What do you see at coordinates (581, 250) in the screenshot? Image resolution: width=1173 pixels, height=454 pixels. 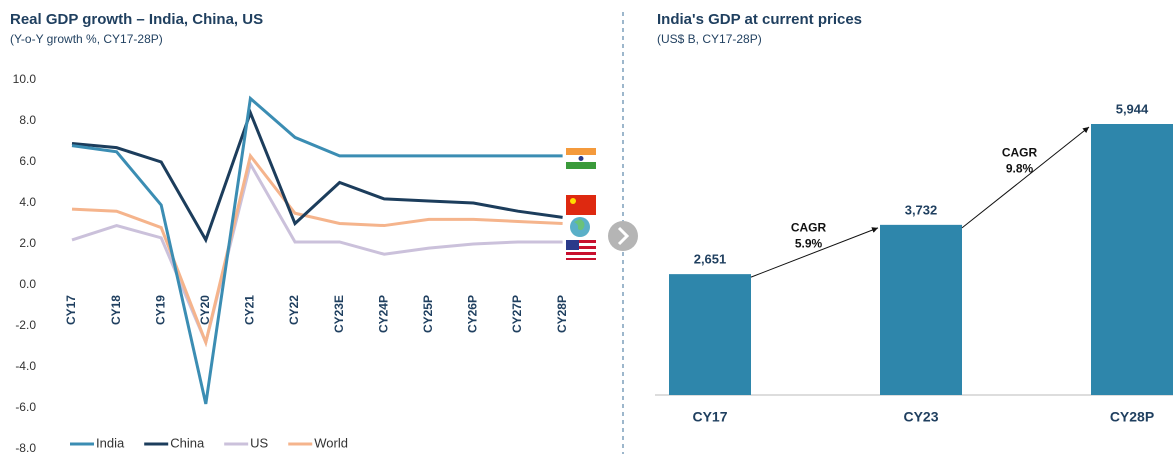 I see `flag-us` at bounding box center [581, 250].